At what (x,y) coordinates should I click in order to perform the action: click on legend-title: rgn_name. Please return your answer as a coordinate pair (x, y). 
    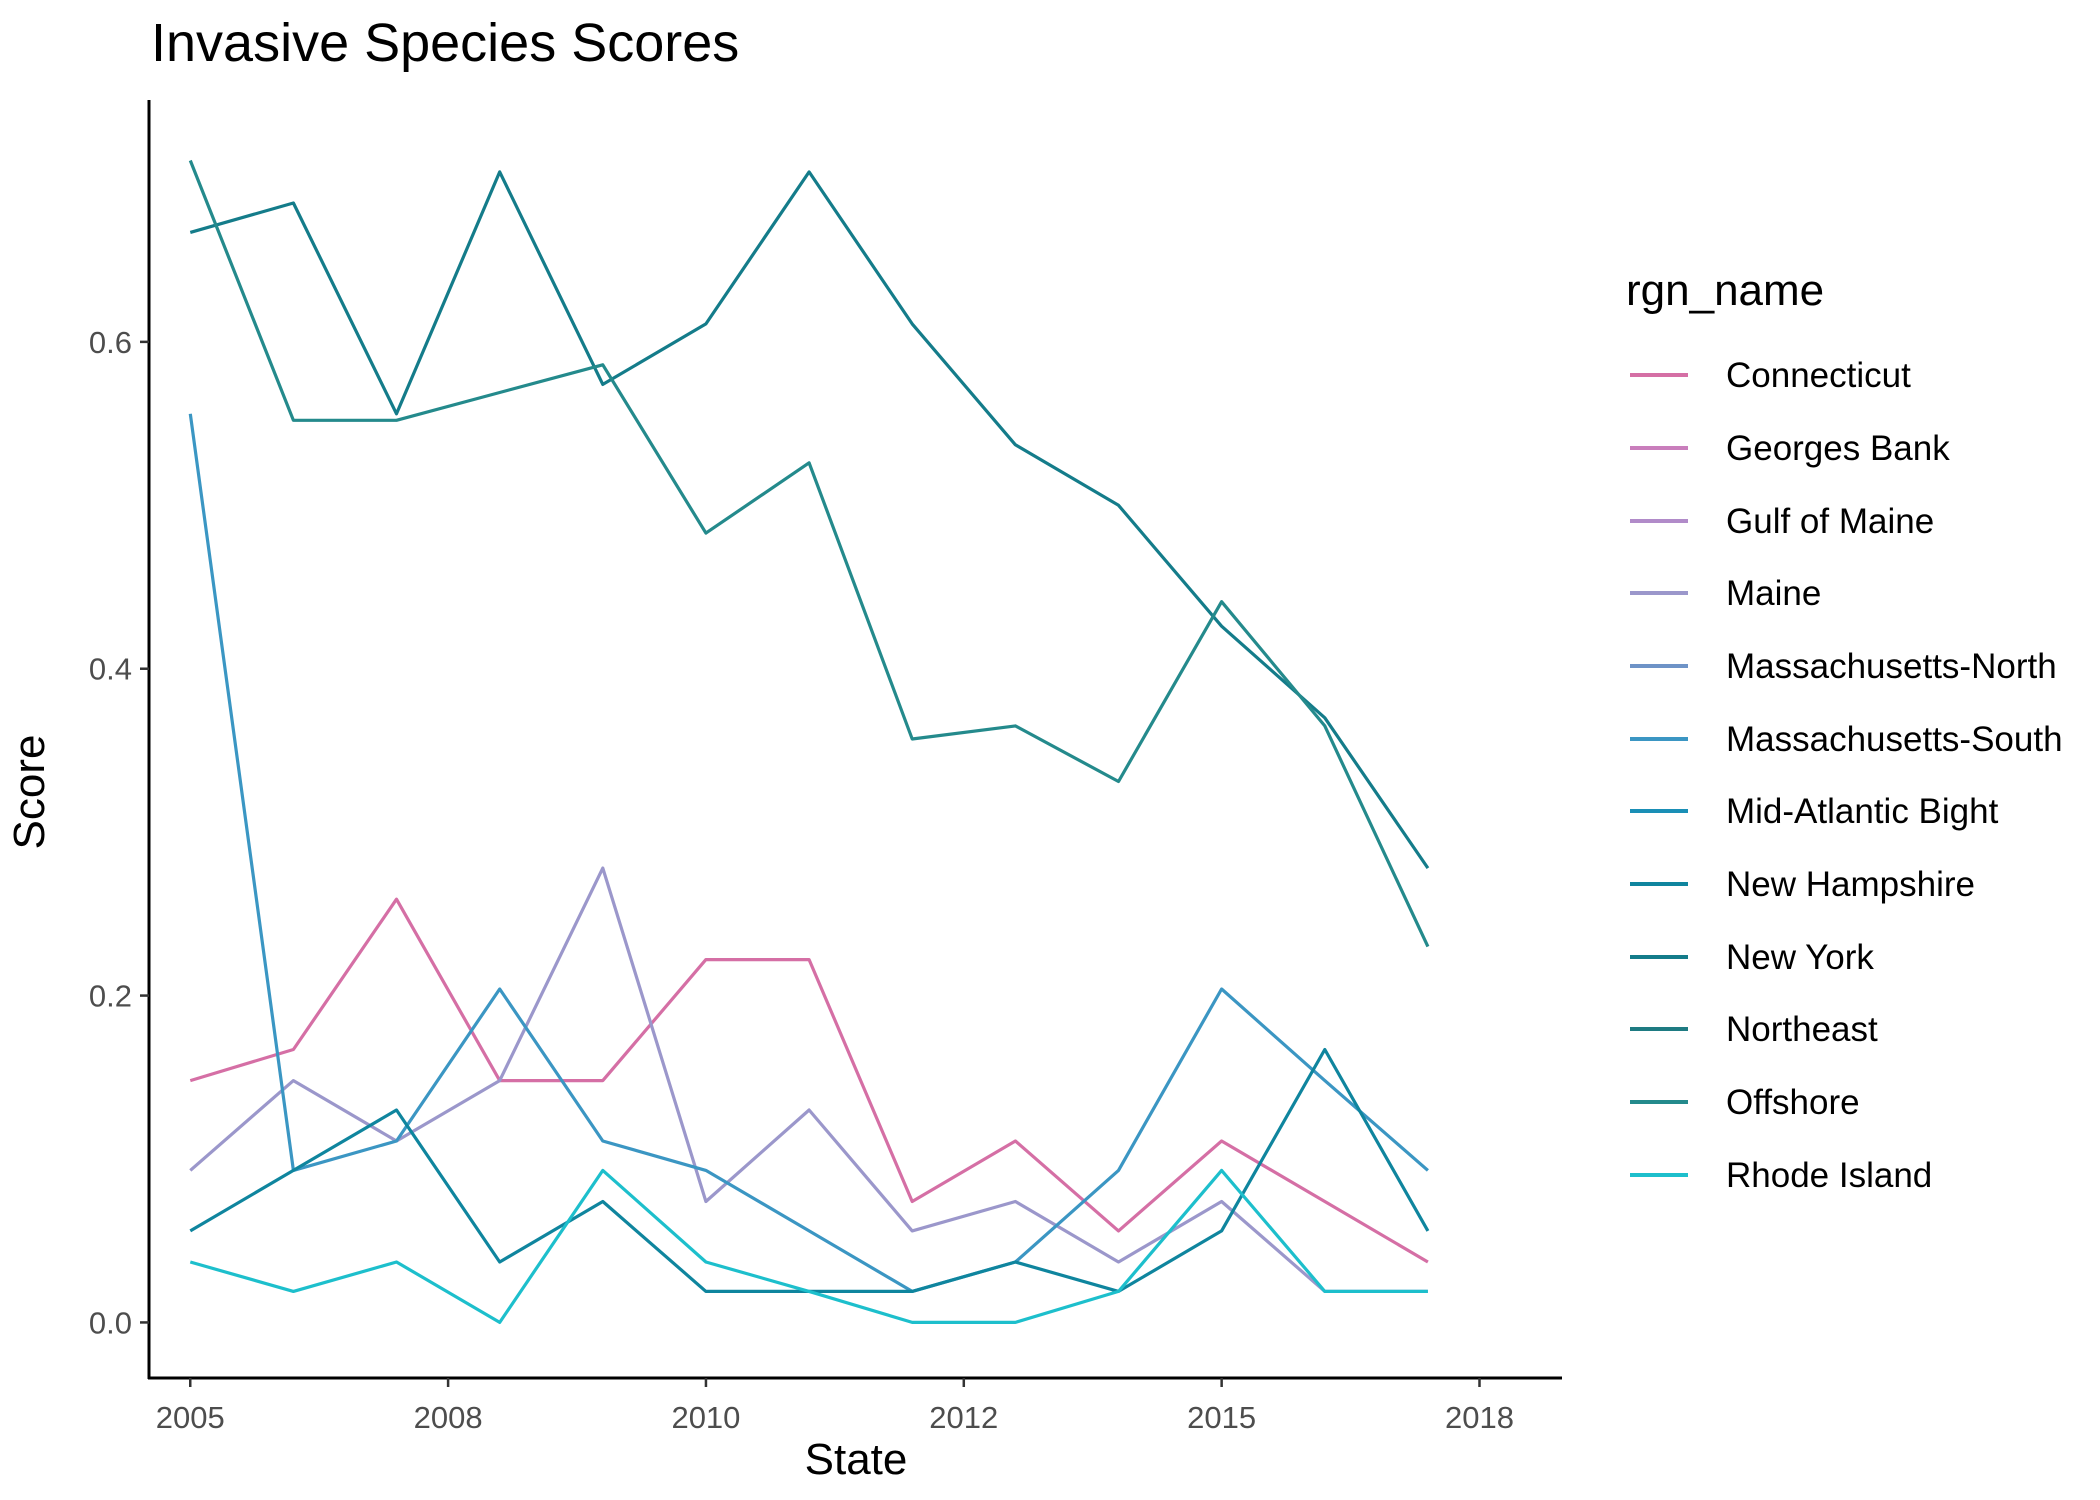
    Looking at the image, I should click on (1725, 290).